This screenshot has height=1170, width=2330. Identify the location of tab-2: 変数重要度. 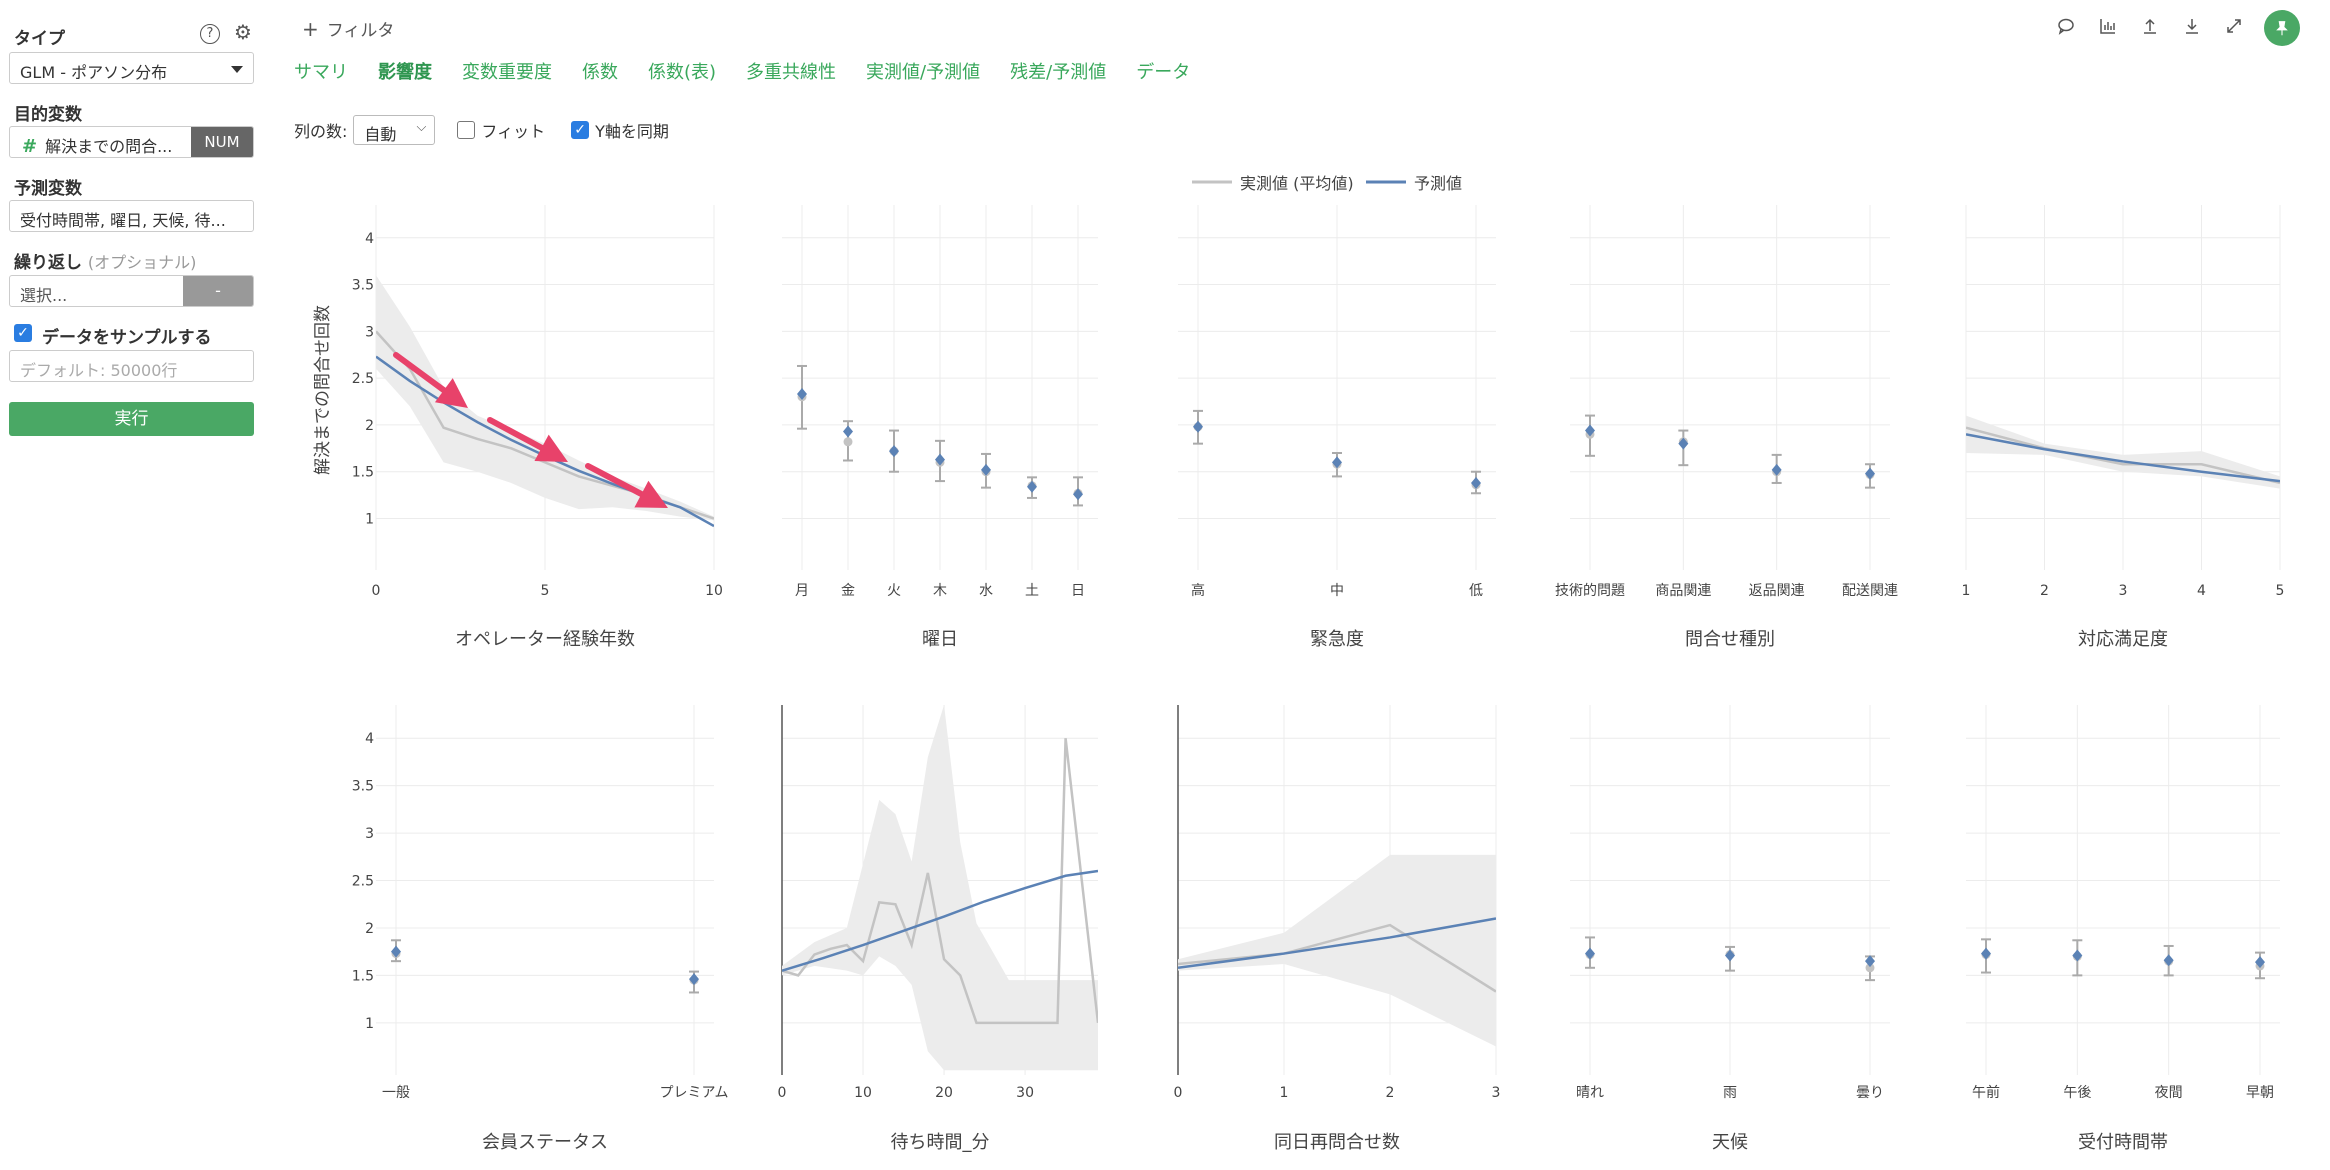
(507, 72).